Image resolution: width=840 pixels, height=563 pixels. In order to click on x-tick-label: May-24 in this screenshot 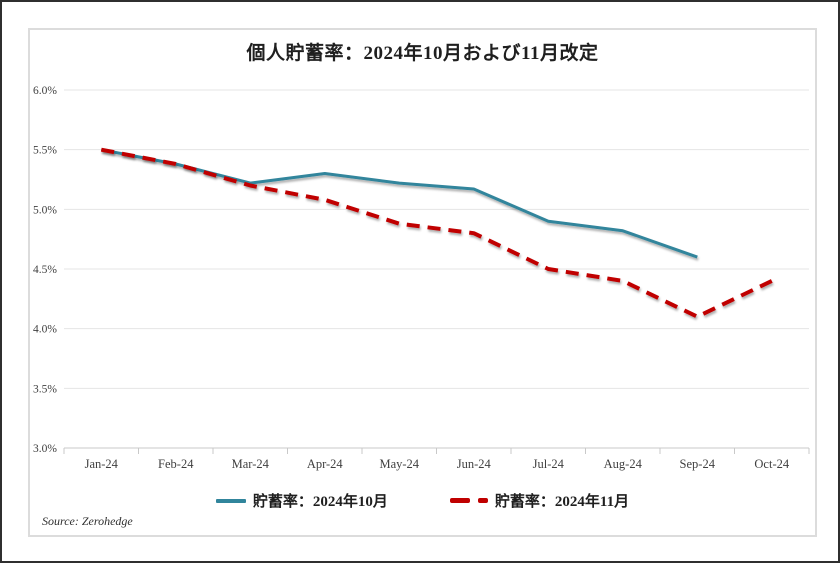, I will do `click(399, 464)`.